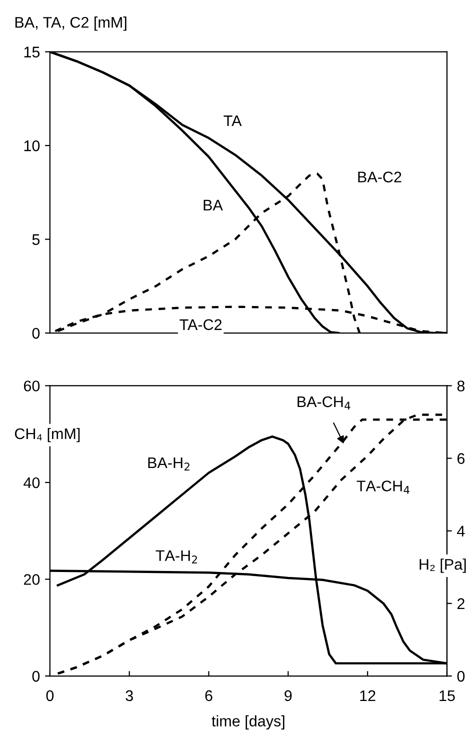 The image size is (471, 756). Describe the element at coordinates (201, 324) in the screenshot. I see `series-label: TA-C2` at that location.